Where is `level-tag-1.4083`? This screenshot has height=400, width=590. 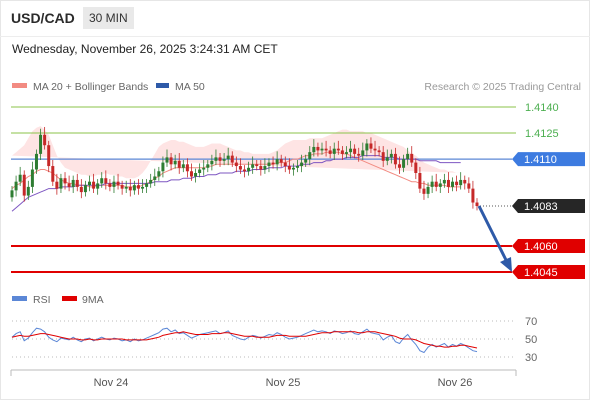
level-tag-1.4083 is located at coordinates (548, 206).